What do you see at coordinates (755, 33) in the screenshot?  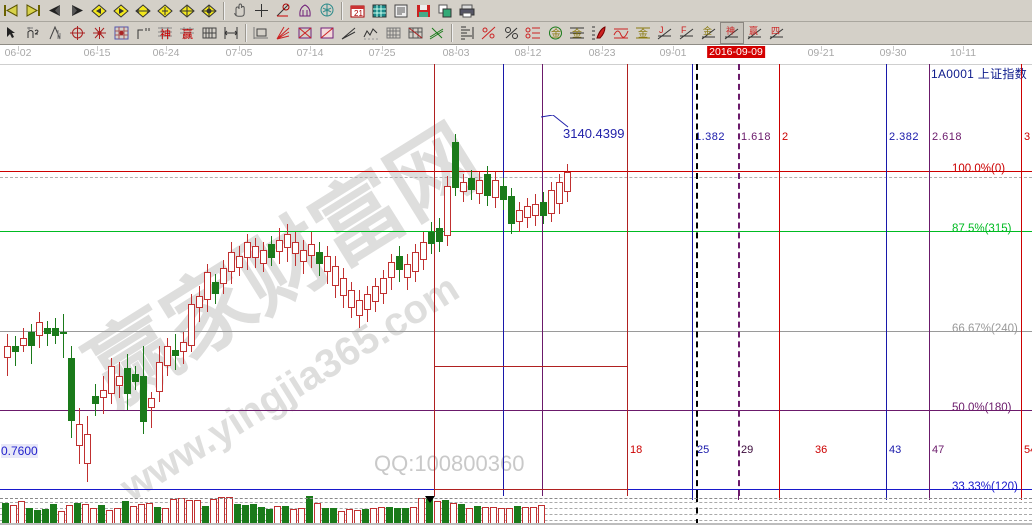 I see `ying-fan-icon: 赢` at bounding box center [755, 33].